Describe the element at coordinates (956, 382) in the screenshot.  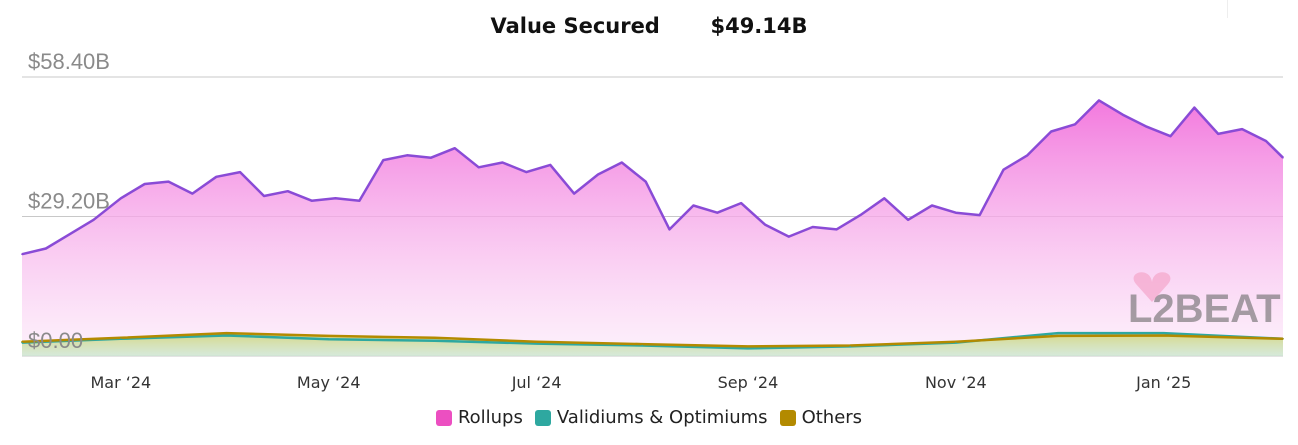
I see `x-tick-label: Nov ‘24` at that location.